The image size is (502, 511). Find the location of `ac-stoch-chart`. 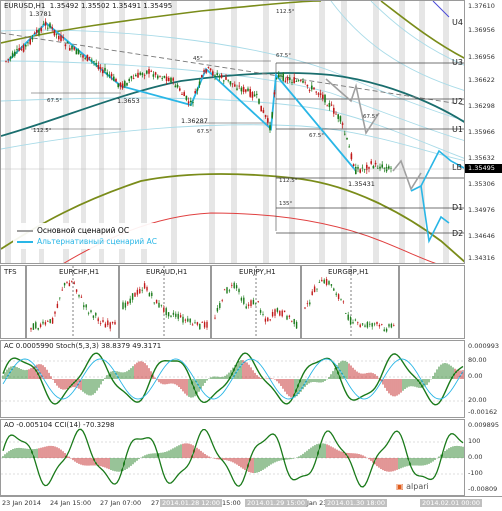

ac-stoch-chart is located at coordinates (233, 379).